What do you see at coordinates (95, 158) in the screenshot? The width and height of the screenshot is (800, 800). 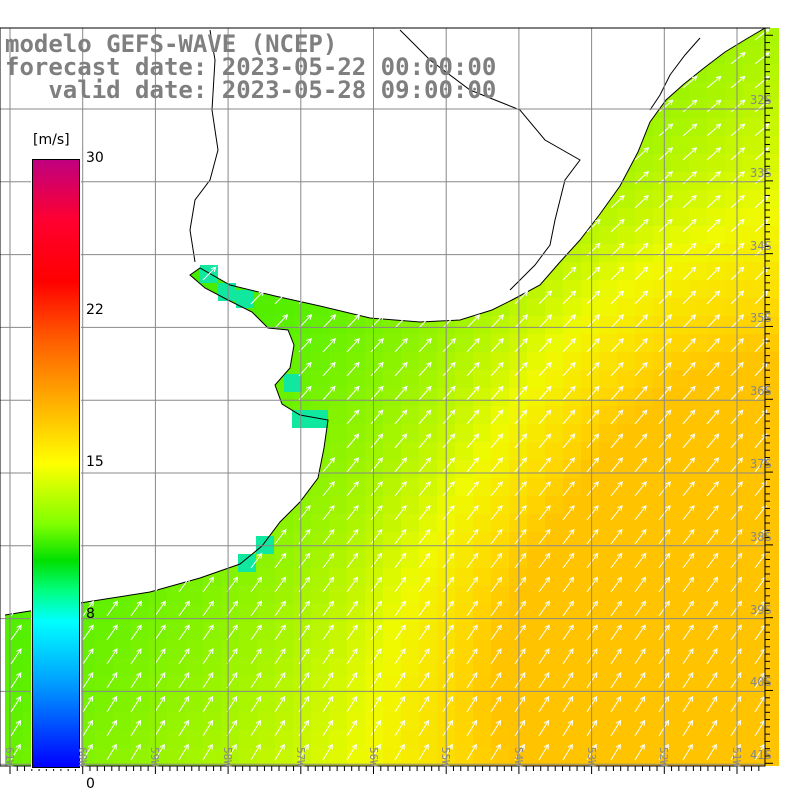 I see `colorbar-label-30: 30` at bounding box center [95, 158].